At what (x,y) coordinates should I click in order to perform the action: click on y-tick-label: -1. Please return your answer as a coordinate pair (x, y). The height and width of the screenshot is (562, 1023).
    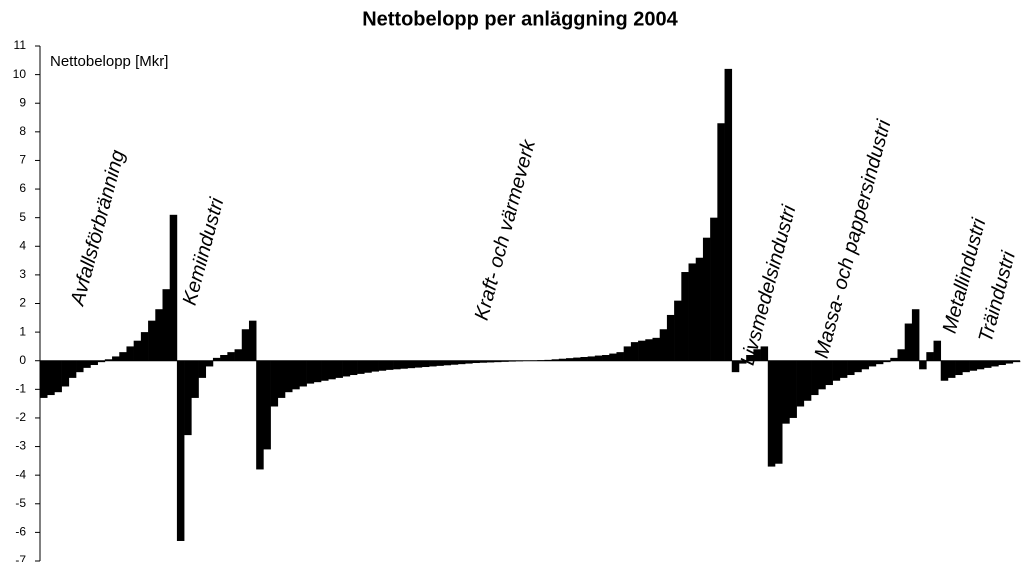
    Looking at the image, I should click on (20, 389).